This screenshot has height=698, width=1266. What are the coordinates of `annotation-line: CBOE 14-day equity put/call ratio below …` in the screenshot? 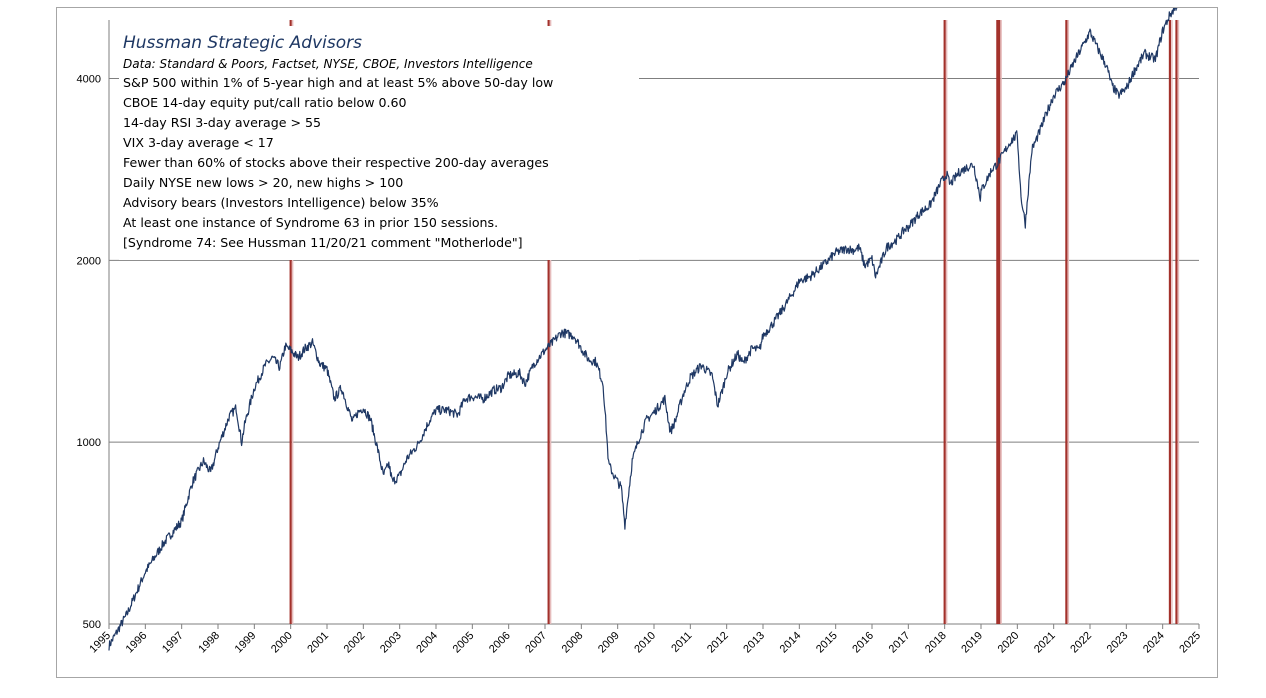 It's located at (265, 102).